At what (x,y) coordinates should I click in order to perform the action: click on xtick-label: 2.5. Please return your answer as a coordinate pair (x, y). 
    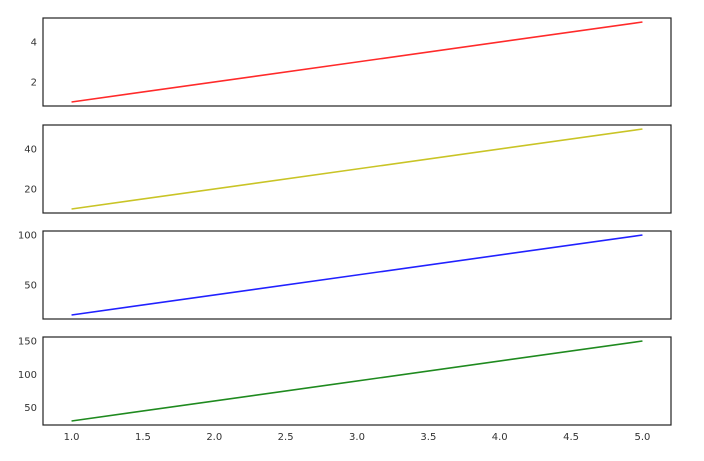
    Looking at the image, I should click on (286, 437).